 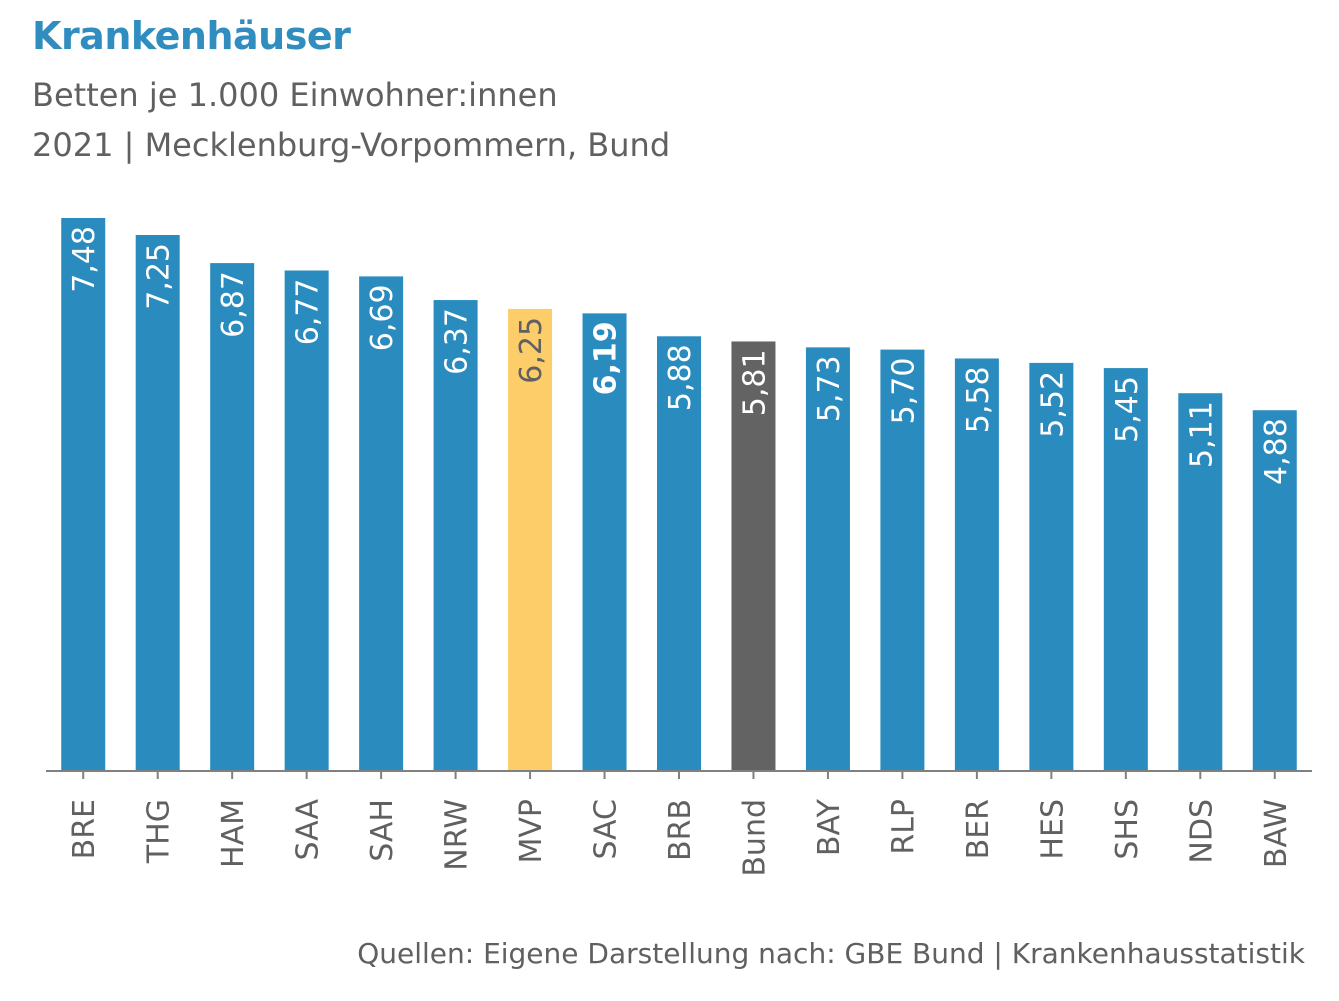 I want to click on category-label-saa: SAA, so click(x=308, y=830).